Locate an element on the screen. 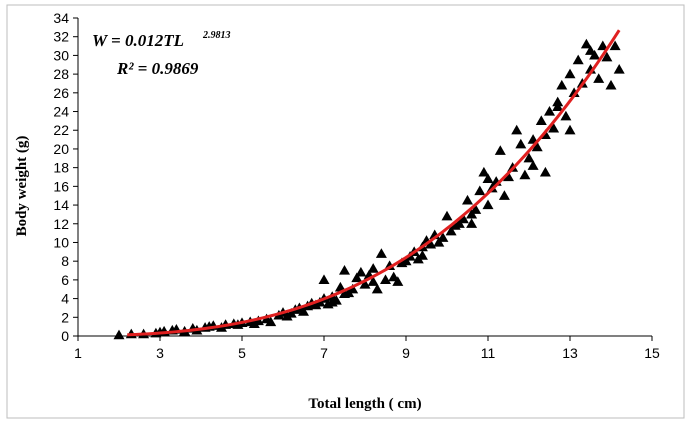 The image size is (689, 423). x-tick-label: 11 is located at coordinates (488, 353).